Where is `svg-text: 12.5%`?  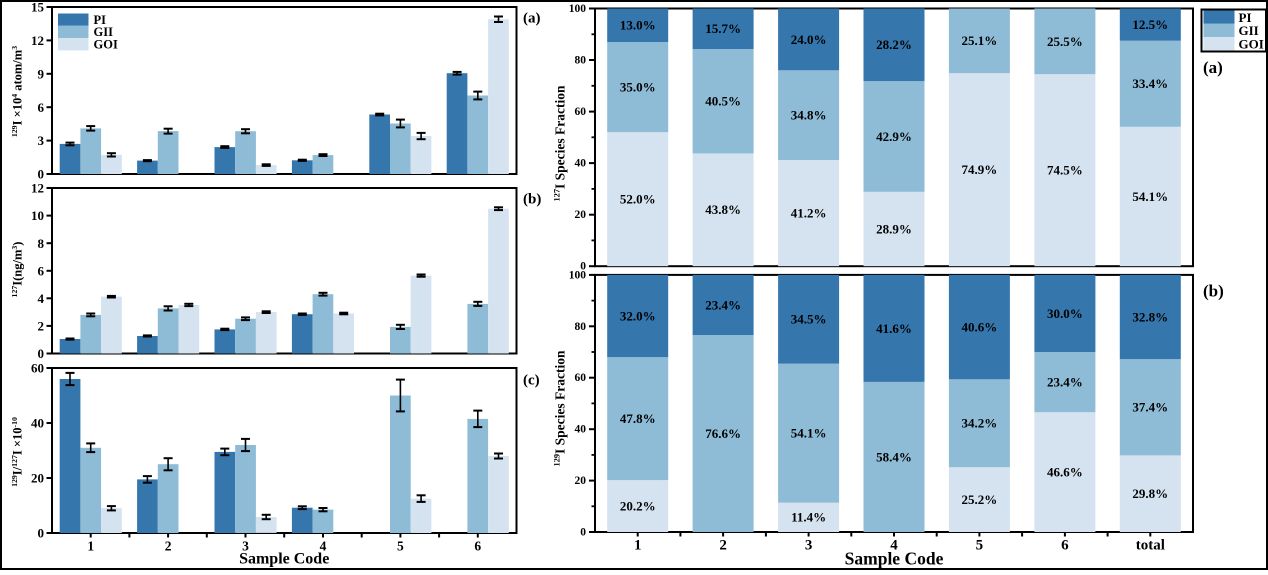
svg-text: 12.5% is located at coordinates (1150, 24).